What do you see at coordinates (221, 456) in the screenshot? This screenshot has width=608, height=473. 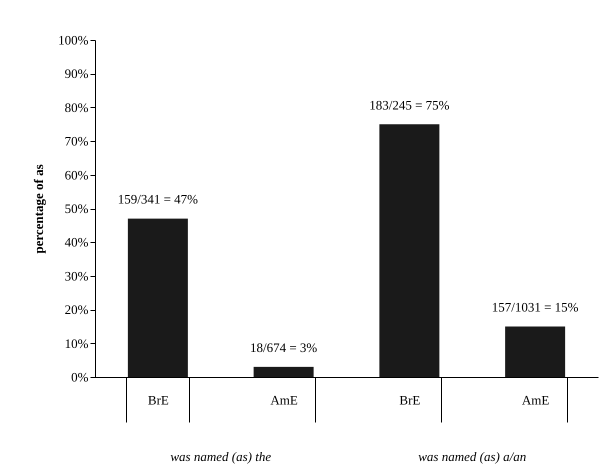 I see `text: was named (as) the` at bounding box center [221, 456].